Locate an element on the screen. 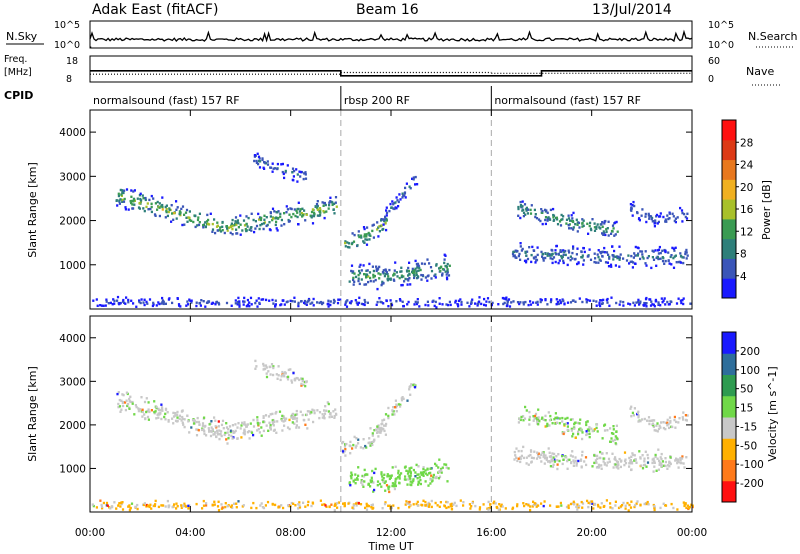  power-colorbar-label-5: 24 is located at coordinates (747, 166).